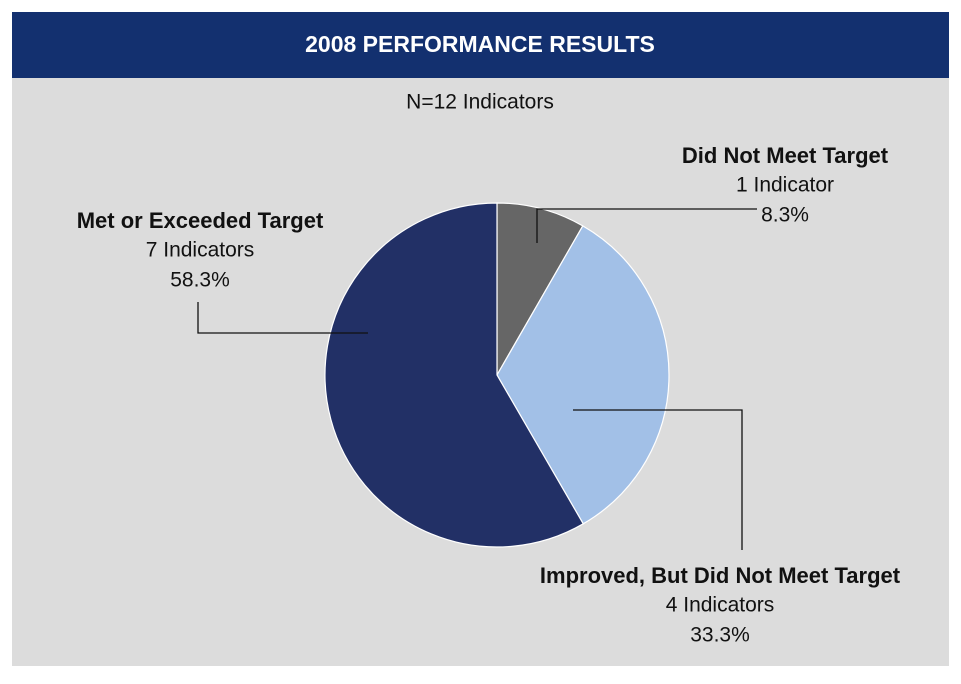 This screenshot has height=684, width=961. What do you see at coordinates (785, 185) in the screenshot?
I see `slice-count-label: 1 Indicator` at bounding box center [785, 185].